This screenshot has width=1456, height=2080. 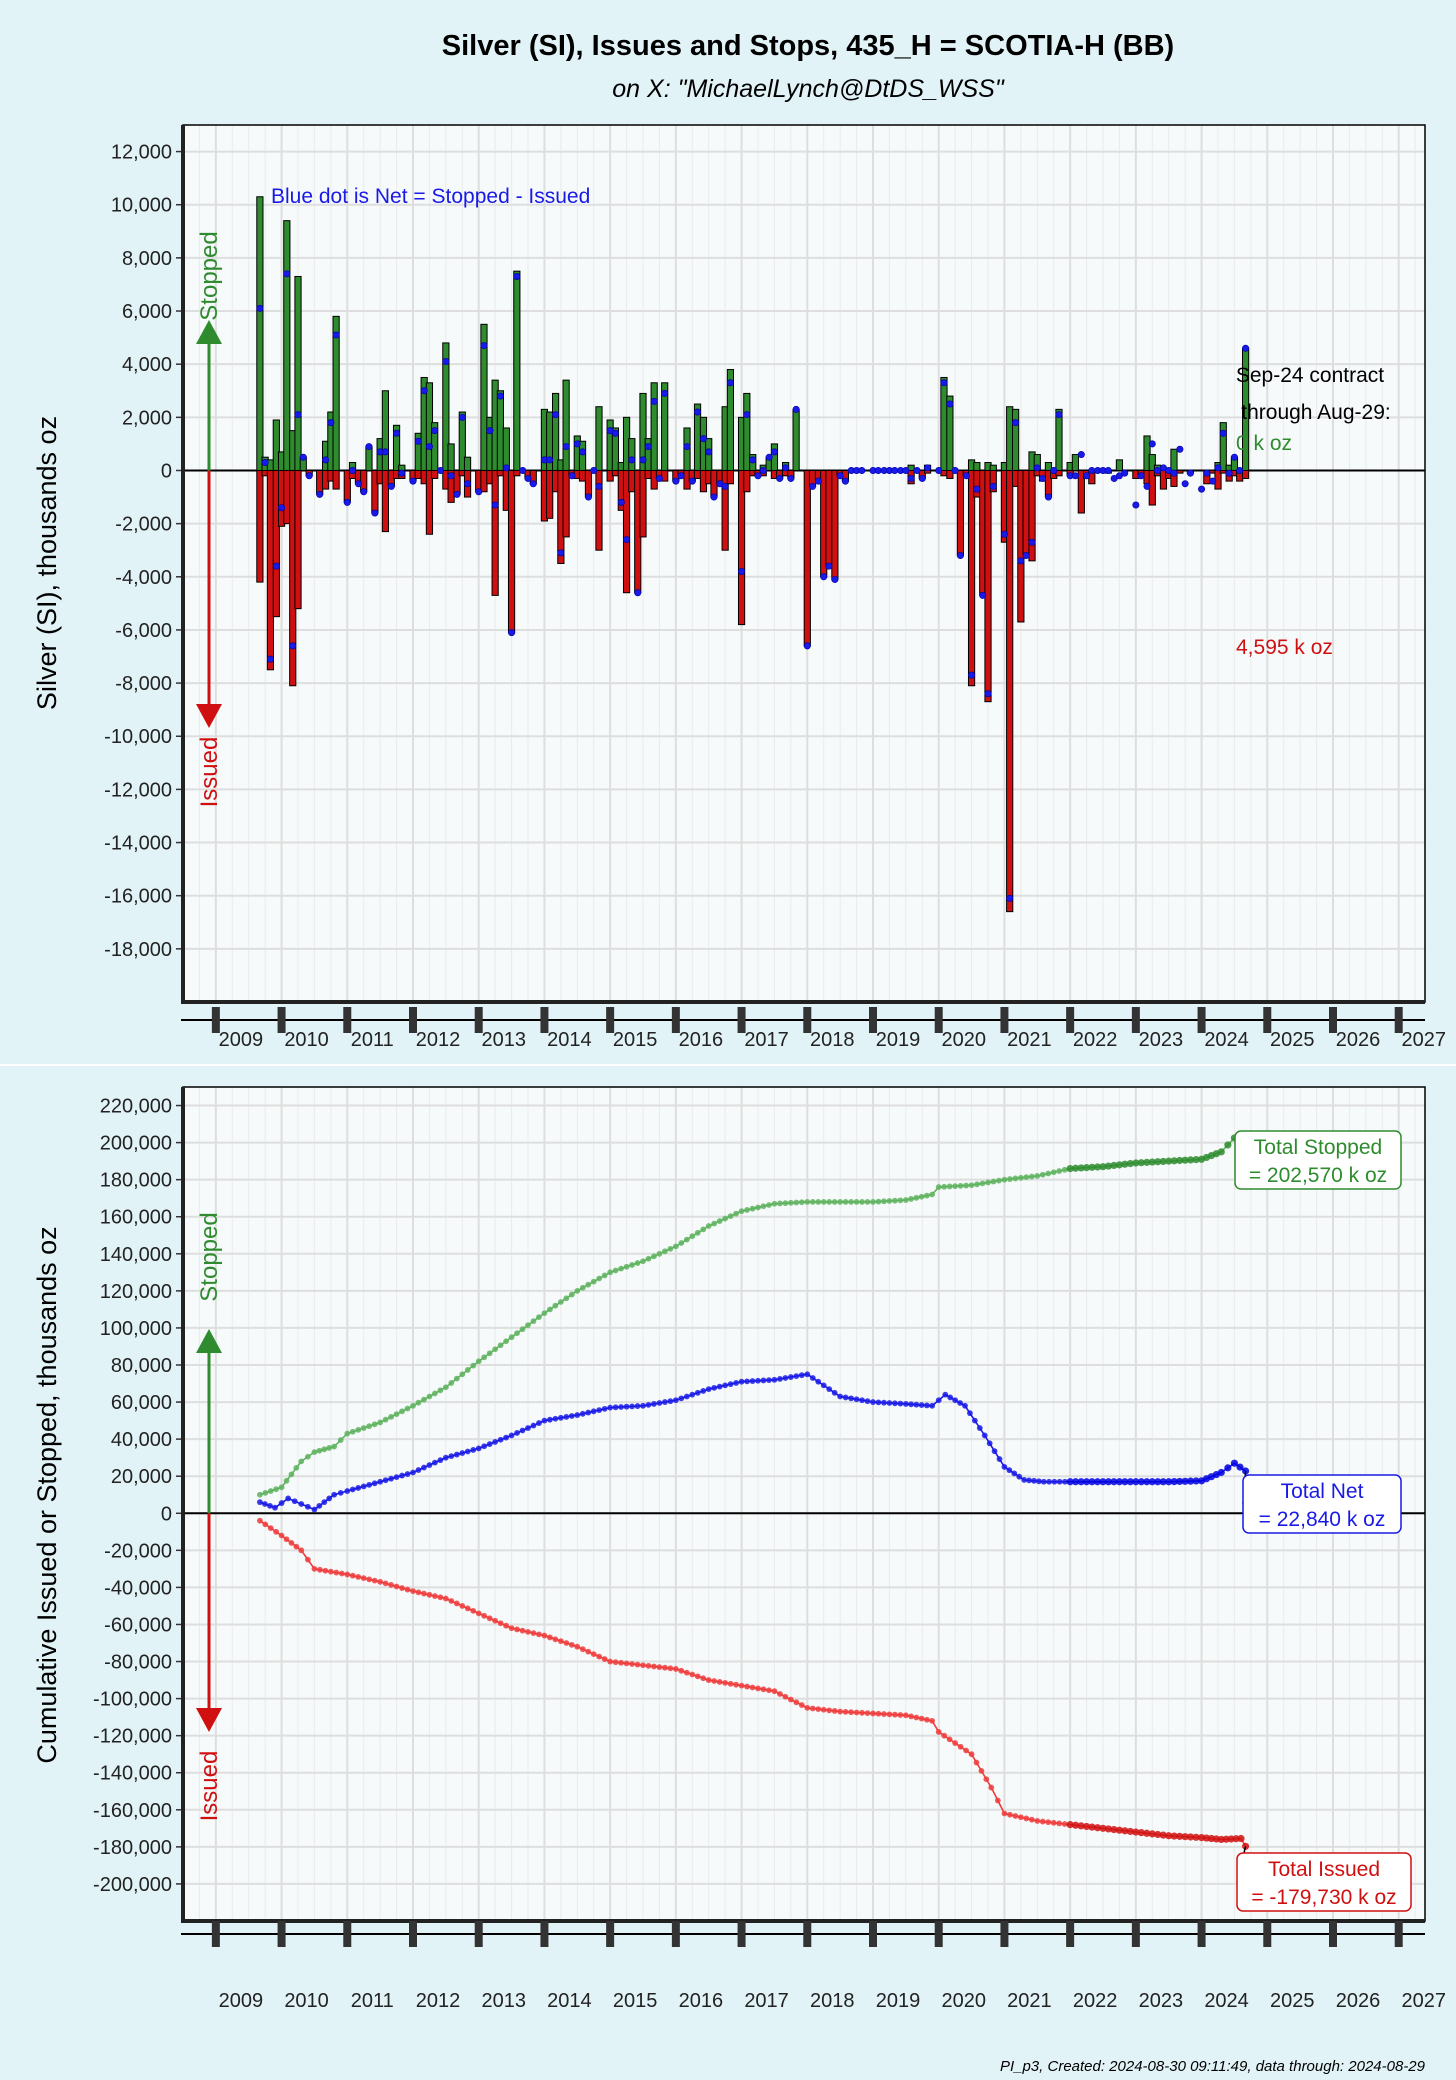 What do you see at coordinates (1161, 2001) in the screenshot?
I see `p2-xtick-label: 2023` at bounding box center [1161, 2001].